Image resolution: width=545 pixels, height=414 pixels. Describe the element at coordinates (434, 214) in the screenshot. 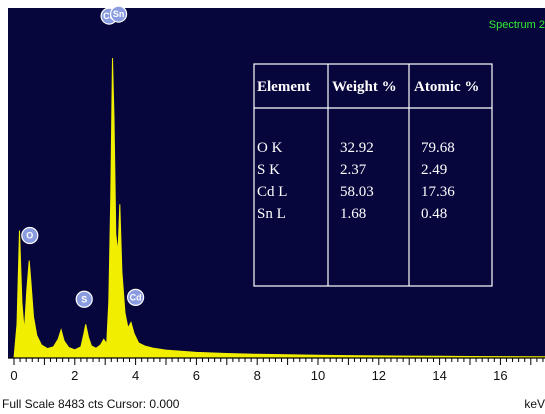

I see `table-cell: 0.48` at that location.